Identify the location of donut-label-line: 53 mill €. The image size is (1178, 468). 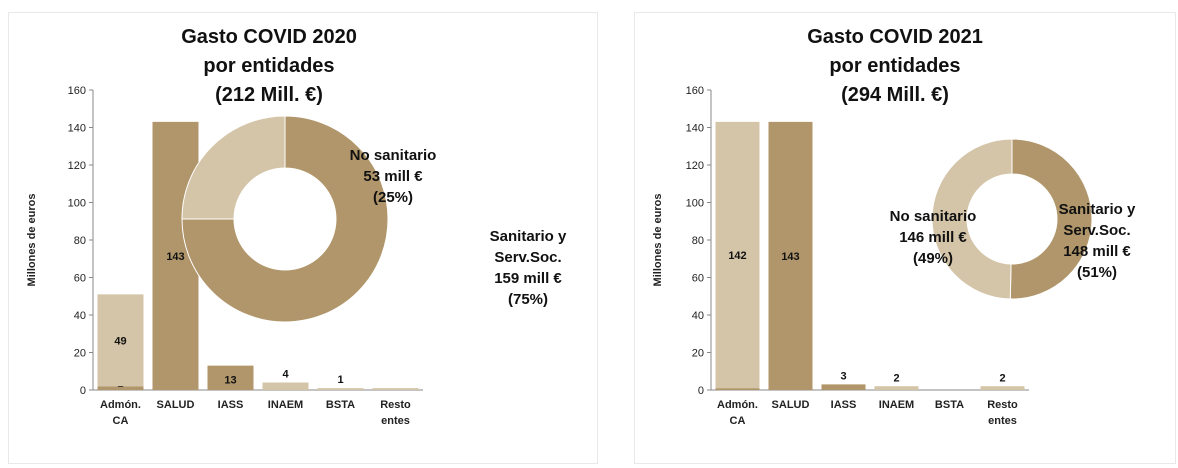
(393, 176).